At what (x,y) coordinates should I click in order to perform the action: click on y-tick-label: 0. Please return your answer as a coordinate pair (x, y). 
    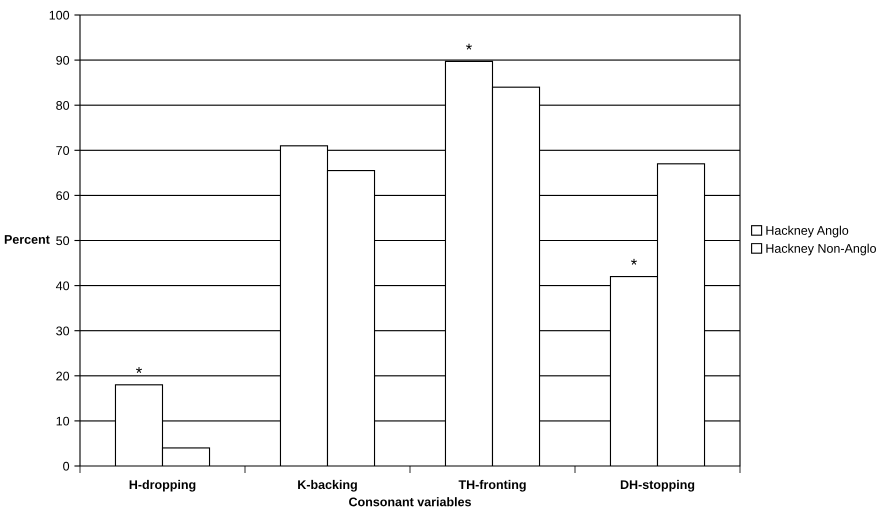
    Looking at the image, I should click on (66, 466).